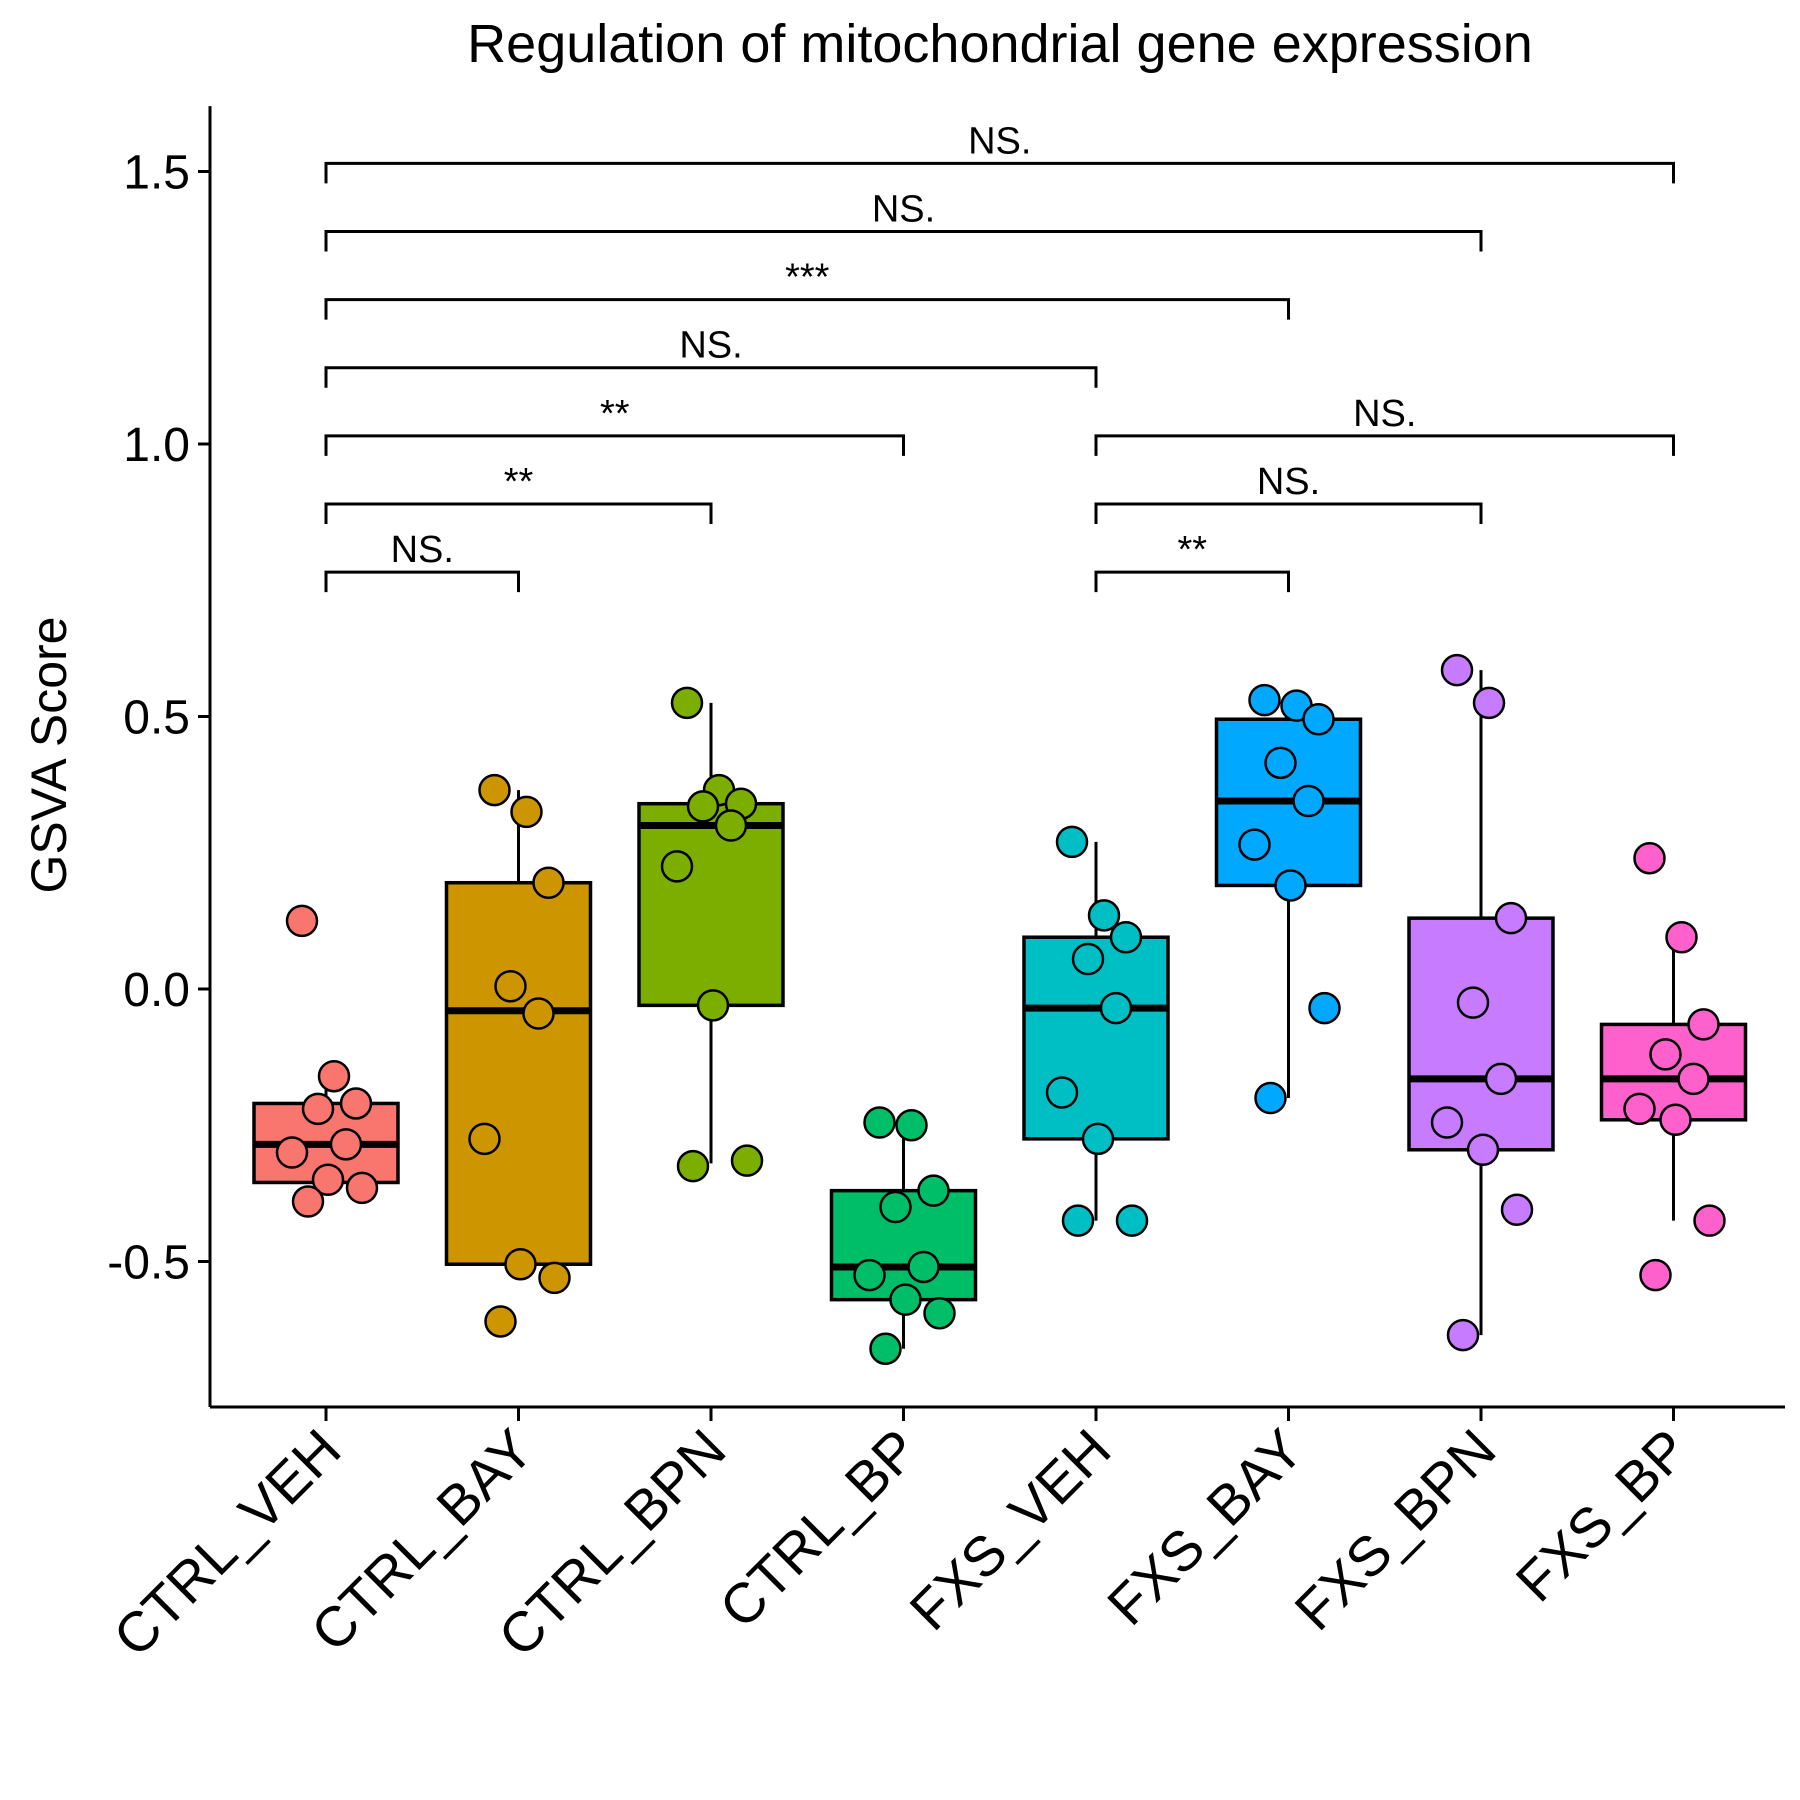 This screenshot has height=1800, width=1800. I want to click on y-axis-label: GSVA Score, so click(49, 755).